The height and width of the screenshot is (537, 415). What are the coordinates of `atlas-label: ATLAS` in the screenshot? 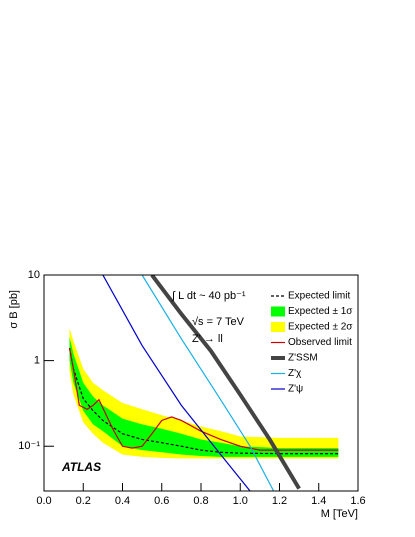 It's located at (81, 467).